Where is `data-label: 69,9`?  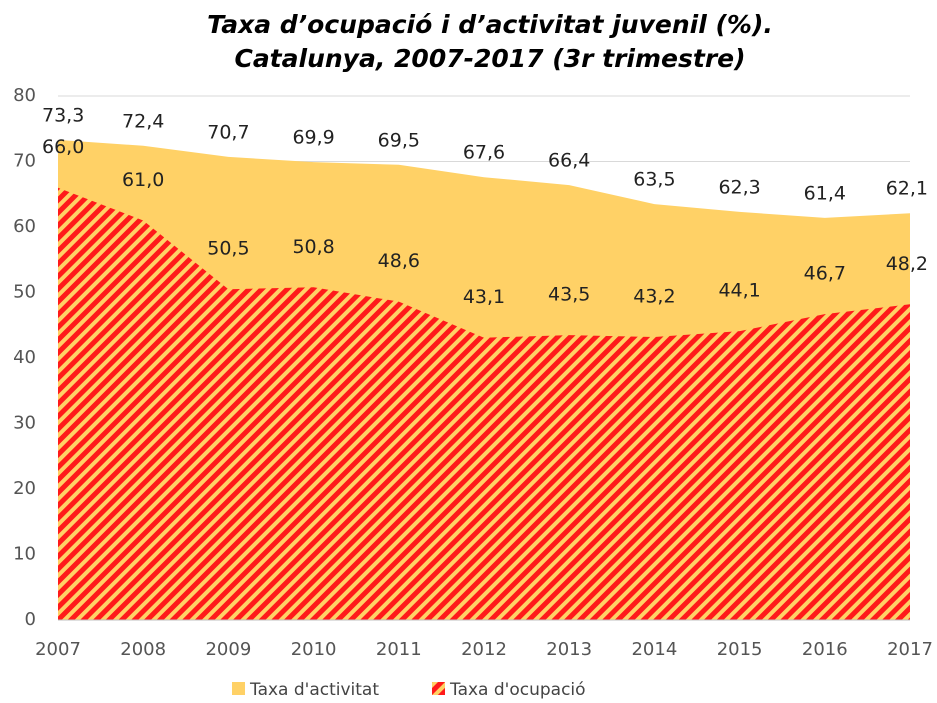
data-label: 69,9 is located at coordinates (313, 138).